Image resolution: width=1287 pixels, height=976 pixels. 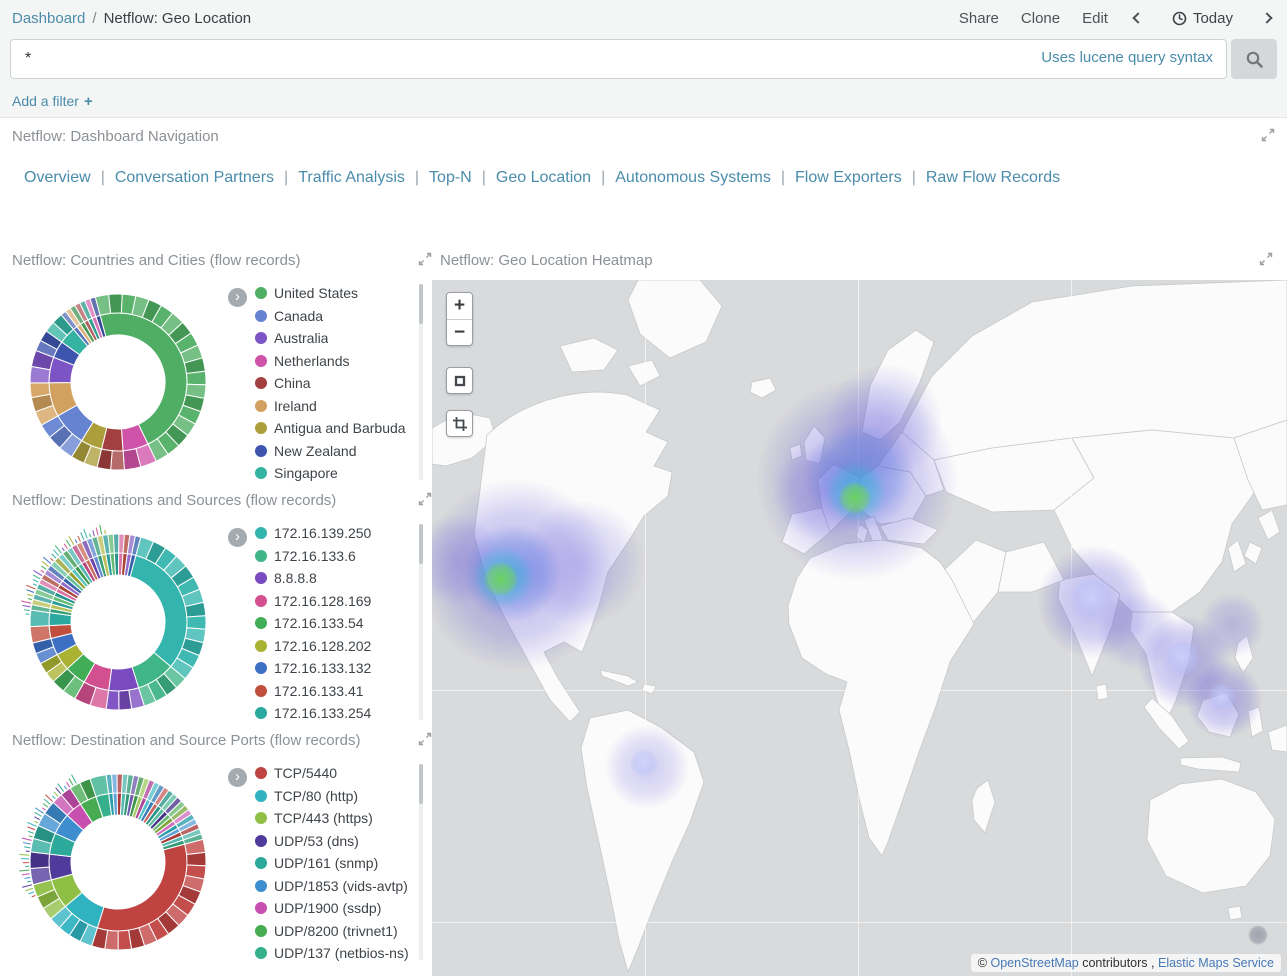 What do you see at coordinates (118, 622) in the screenshot?
I see `destinations-donut-chart` at bounding box center [118, 622].